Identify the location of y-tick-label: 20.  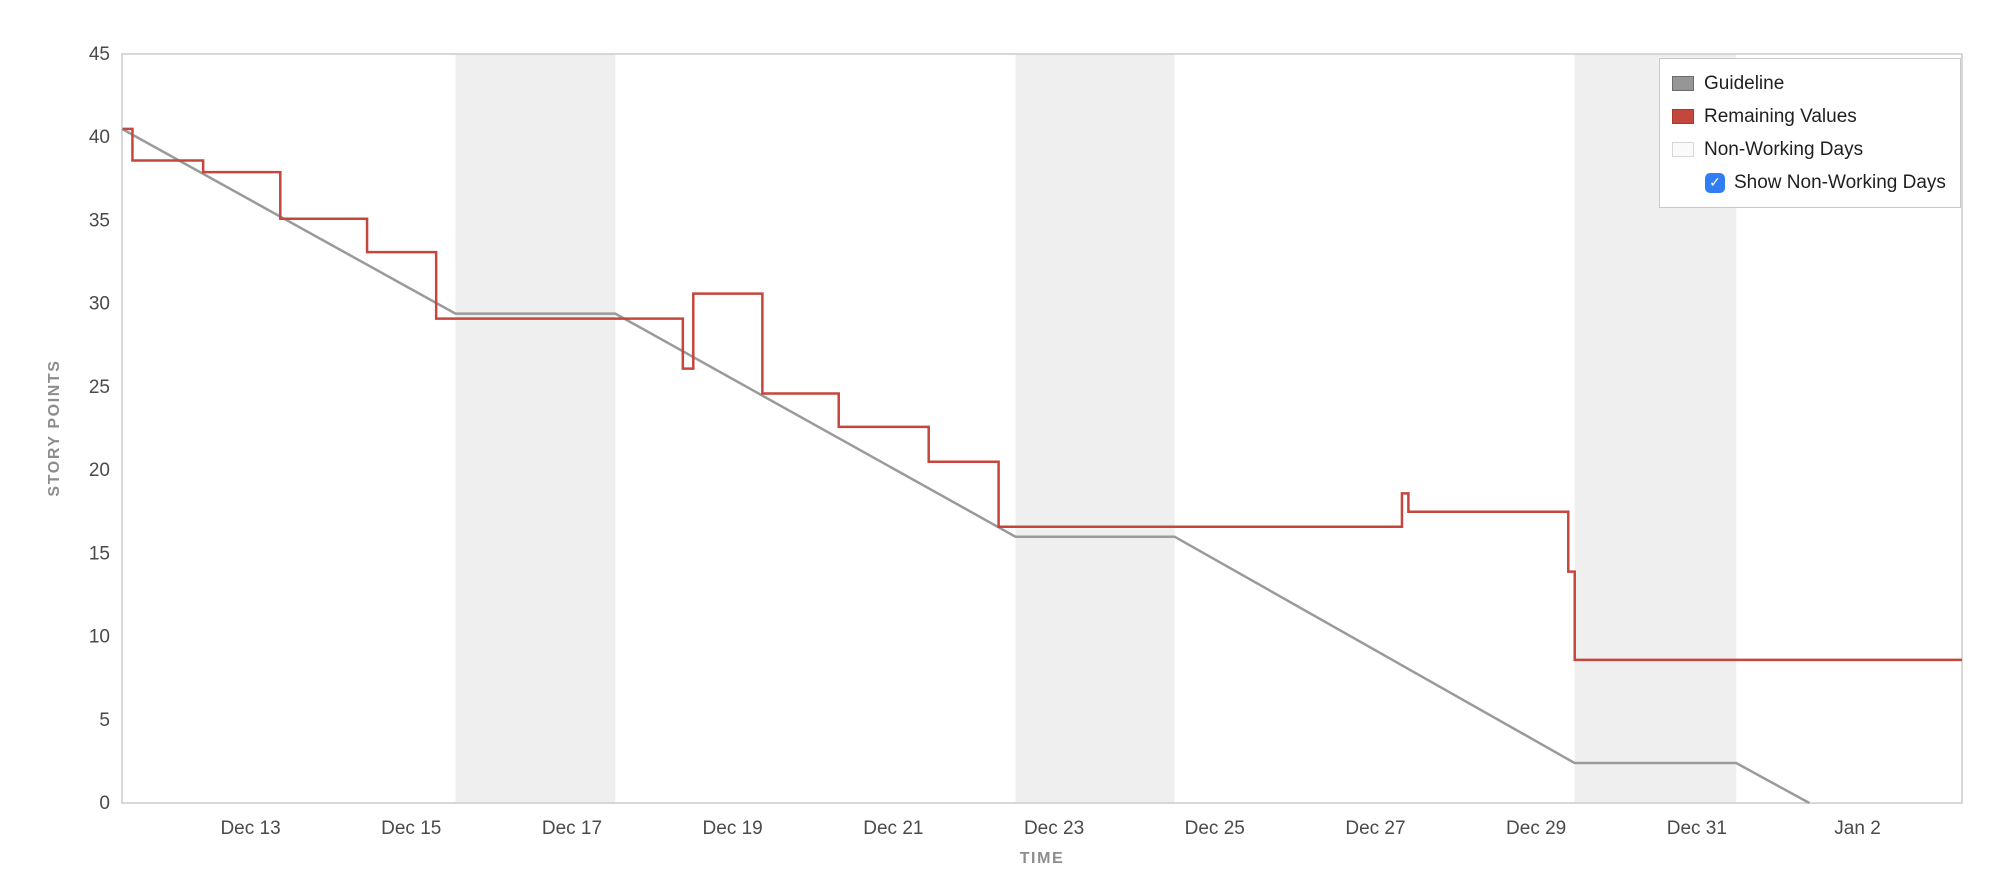
(99, 470).